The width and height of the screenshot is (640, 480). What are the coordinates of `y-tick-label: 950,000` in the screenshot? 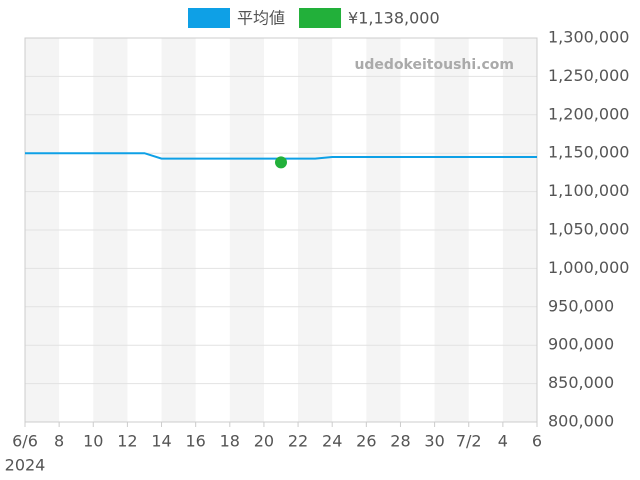 It's located at (581, 305).